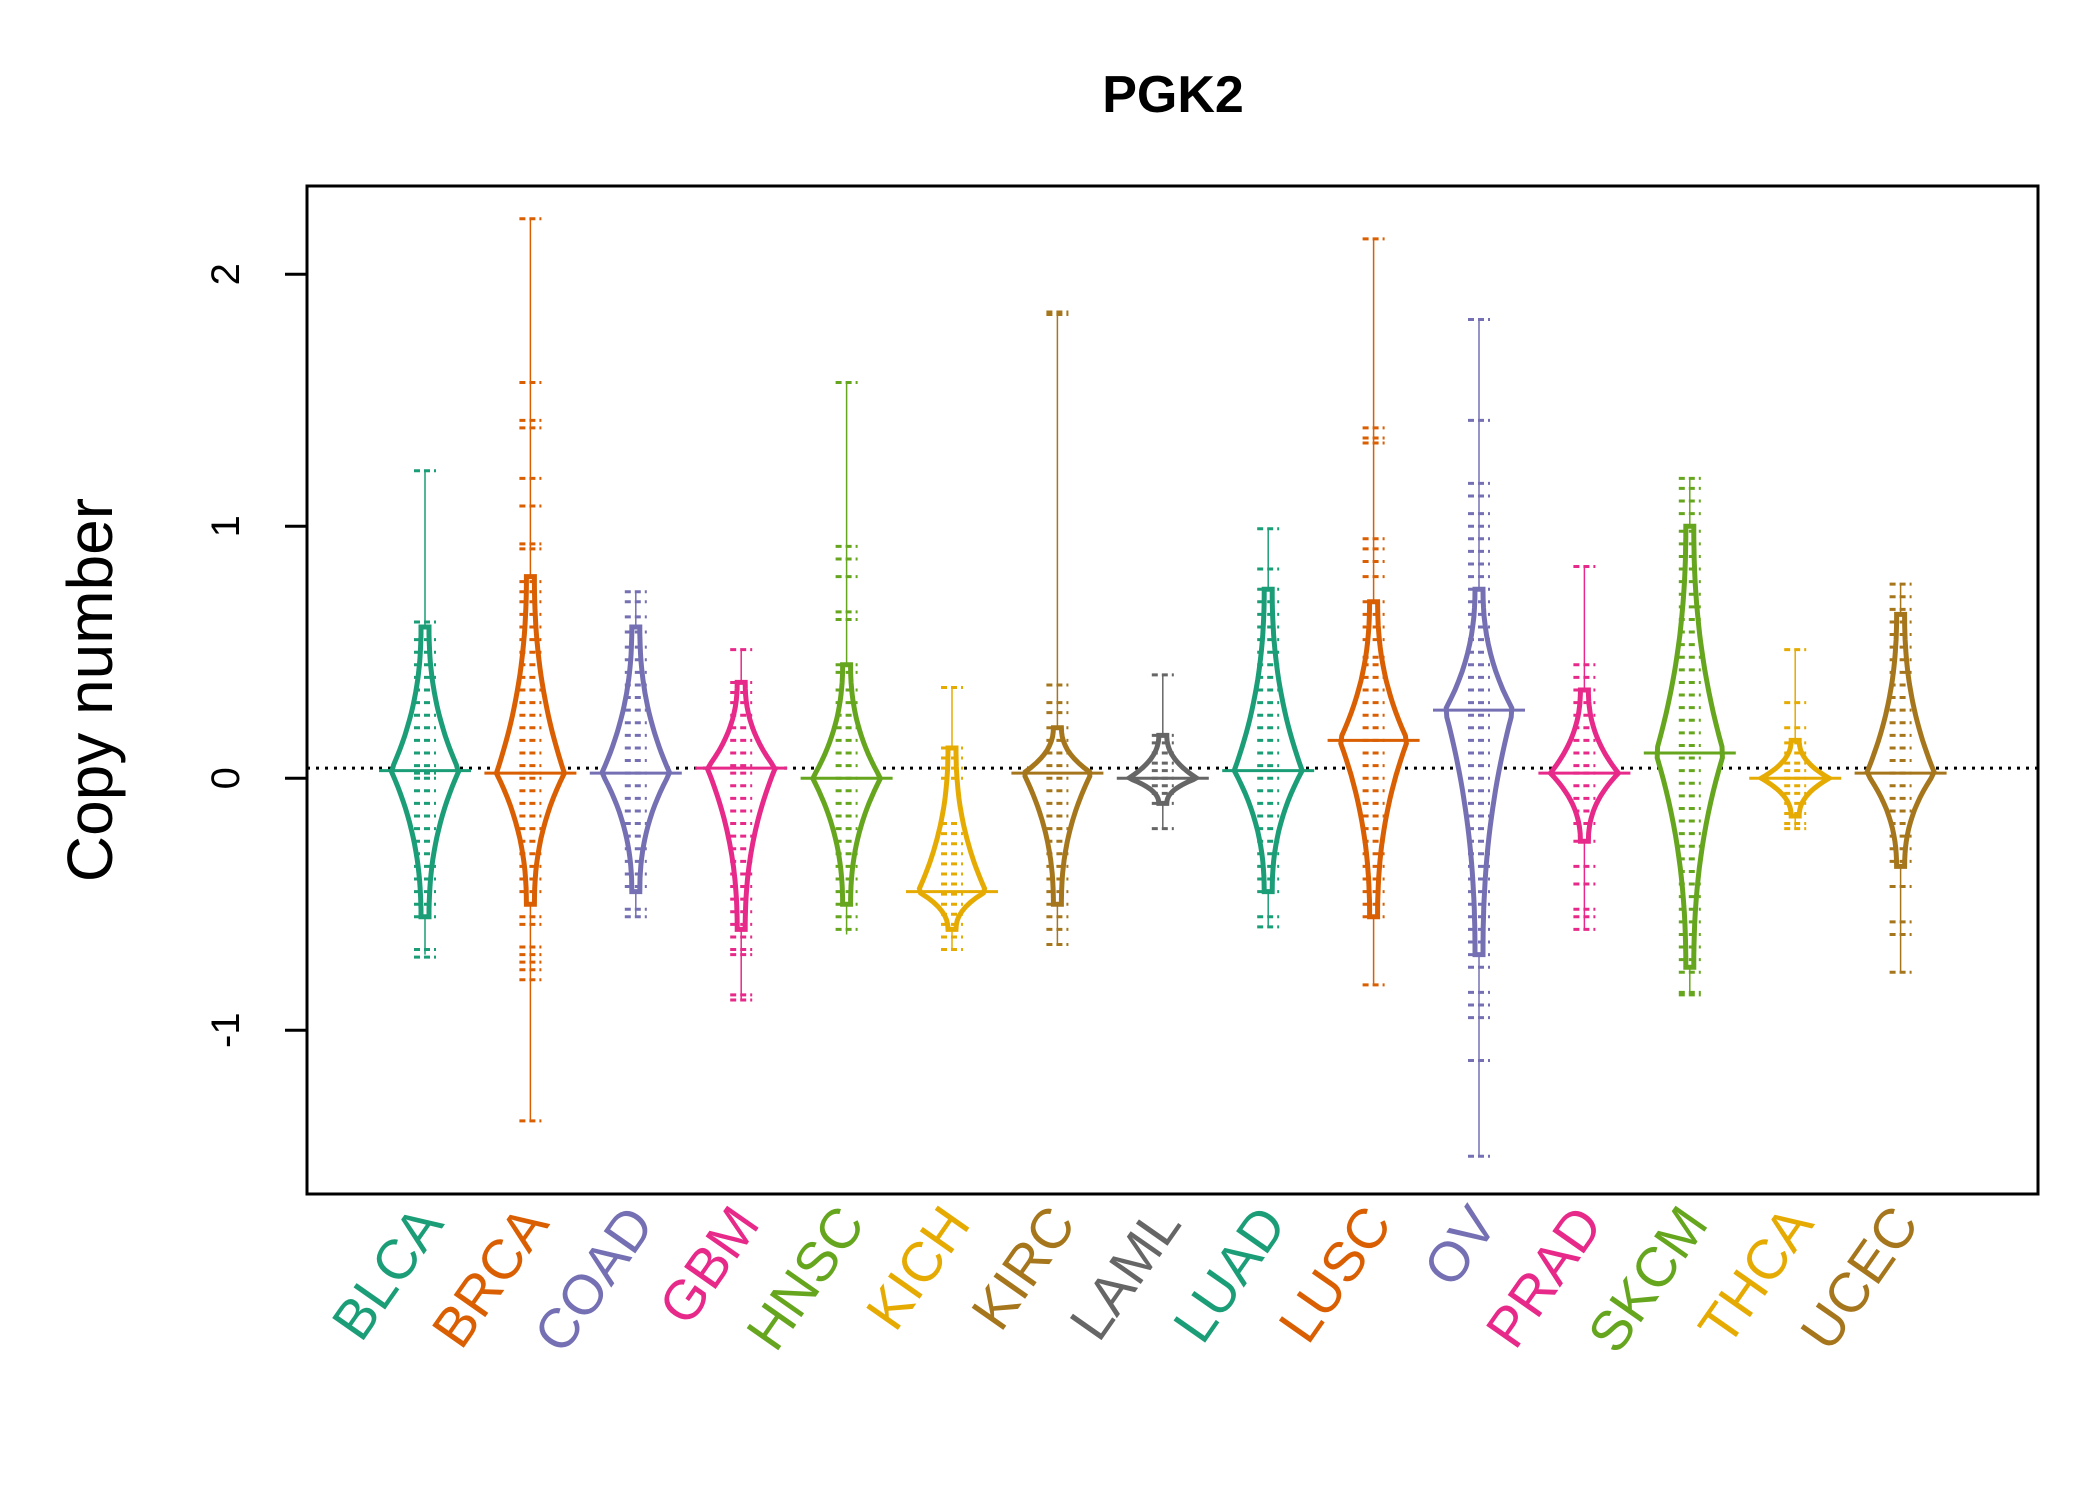 This screenshot has height=1505, width=2100. Describe the element at coordinates (226, 778) in the screenshot. I see `y-tick-label: 0` at that location.